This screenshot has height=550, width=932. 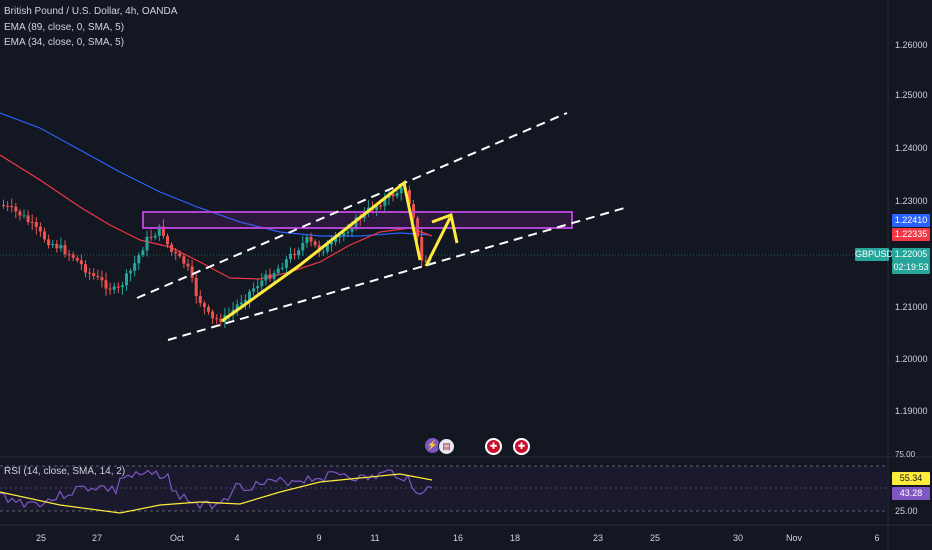 I want to click on time-label: Nov, so click(x=794, y=538).